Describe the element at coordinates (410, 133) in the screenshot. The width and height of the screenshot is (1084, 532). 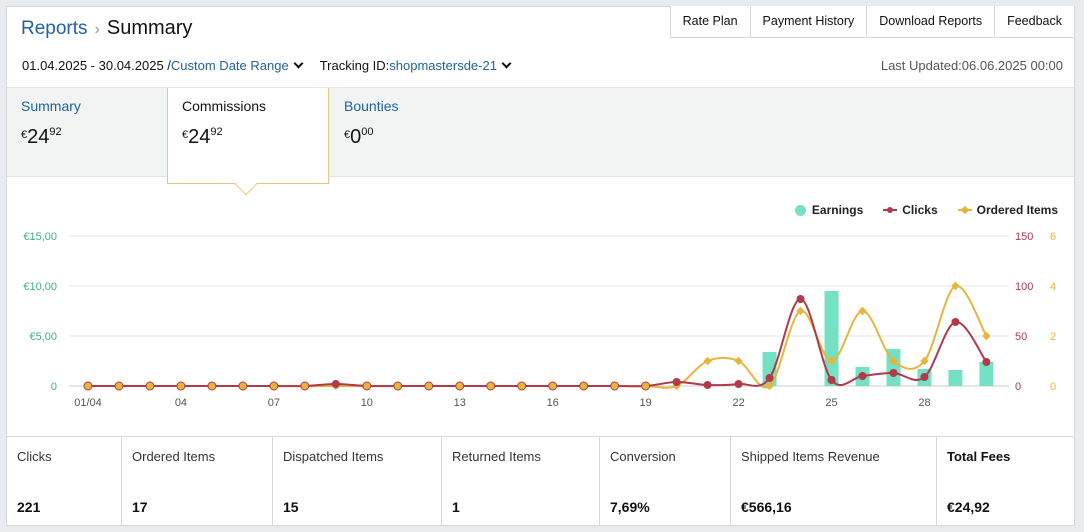
I see `tab-bounties: Bounties €000` at that location.